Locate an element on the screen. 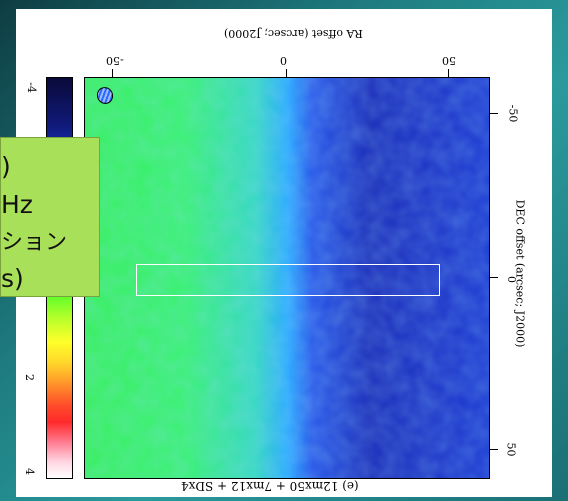  colorbar-tick-label: -4 is located at coordinates (31, 87).